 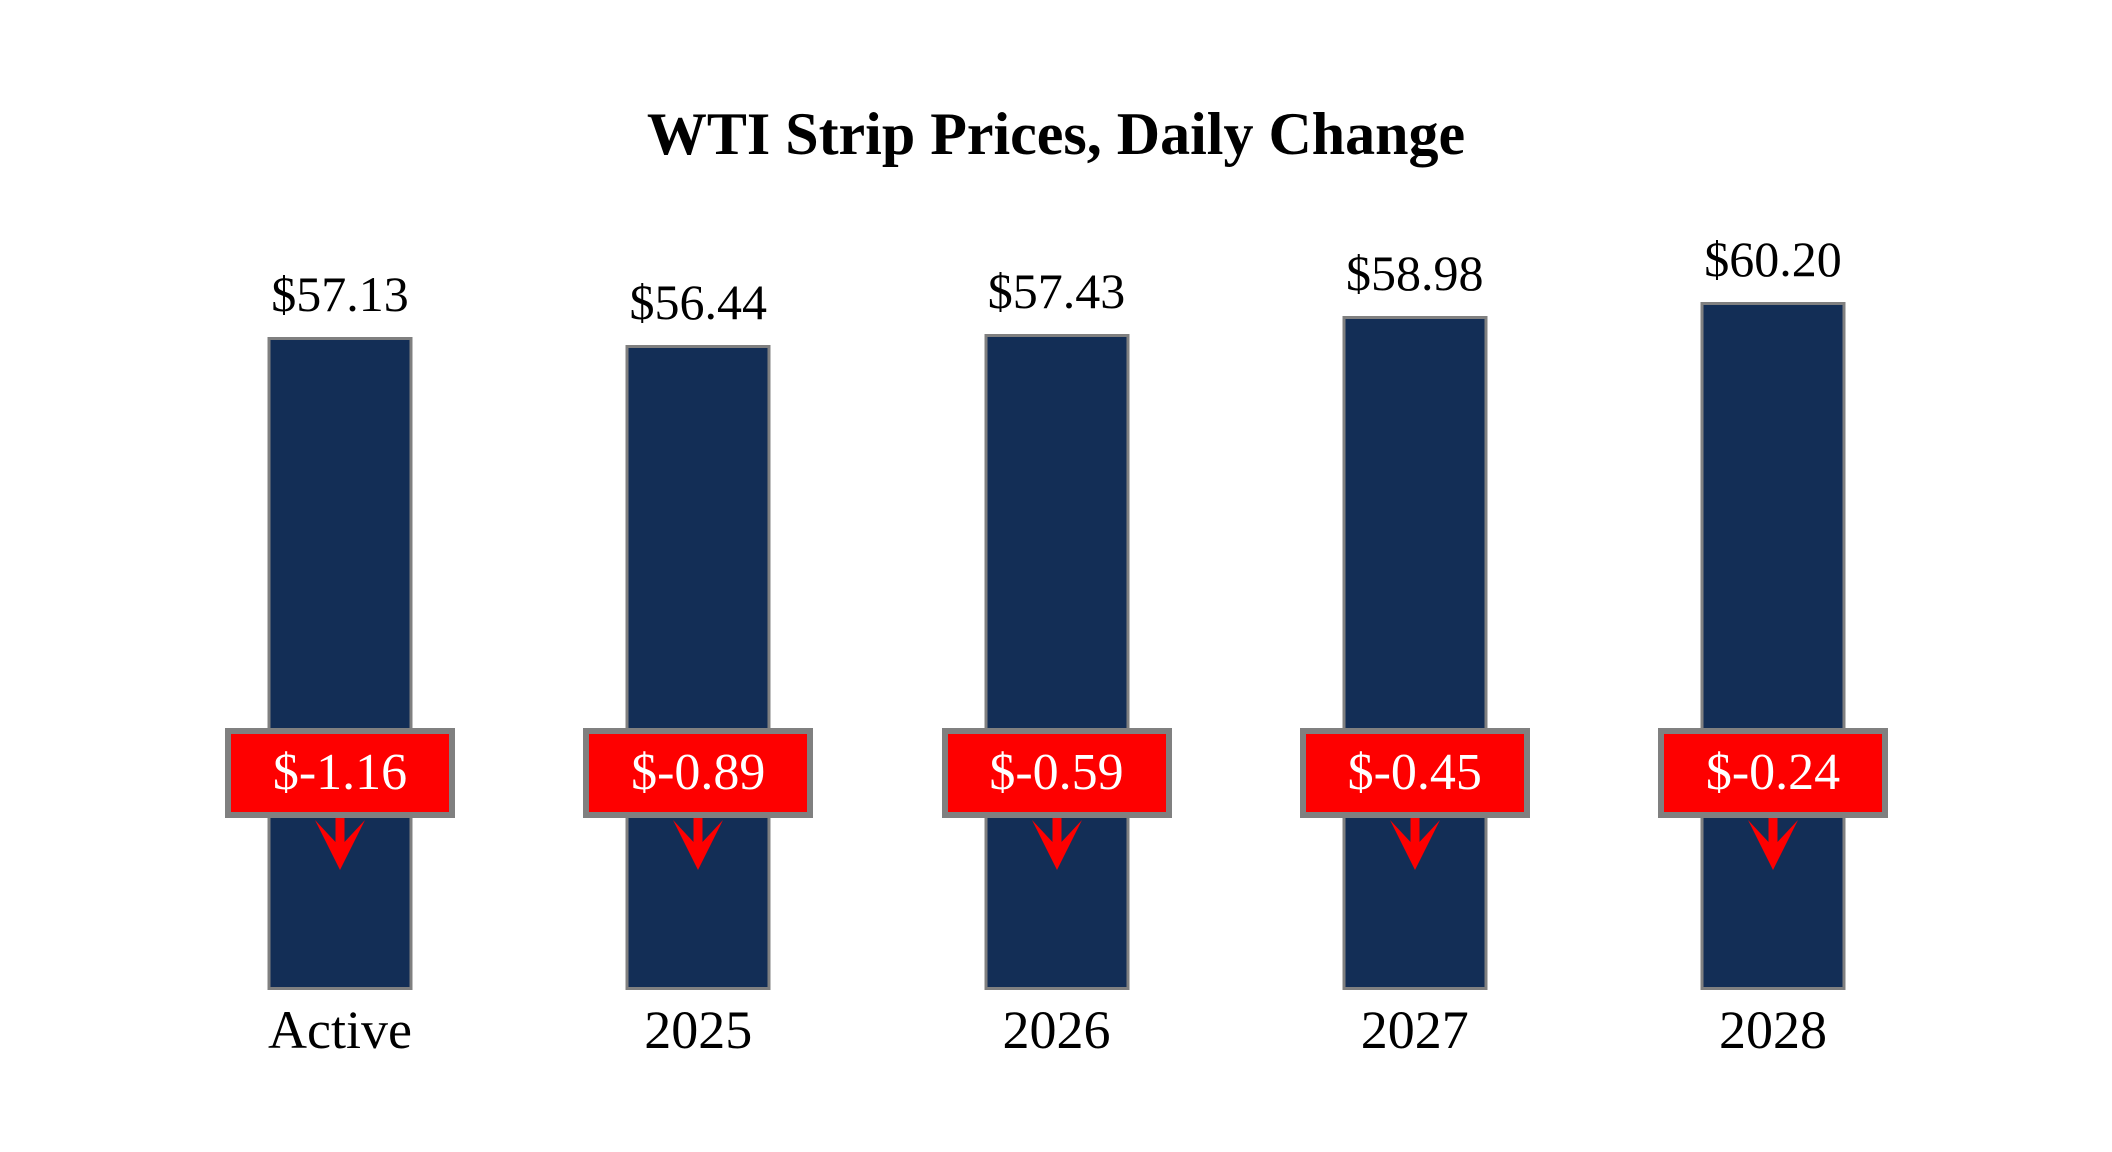 What do you see at coordinates (698, 302) in the screenshot?
I see `bar-value-label: $56.44` at bounding box center [698, 302].